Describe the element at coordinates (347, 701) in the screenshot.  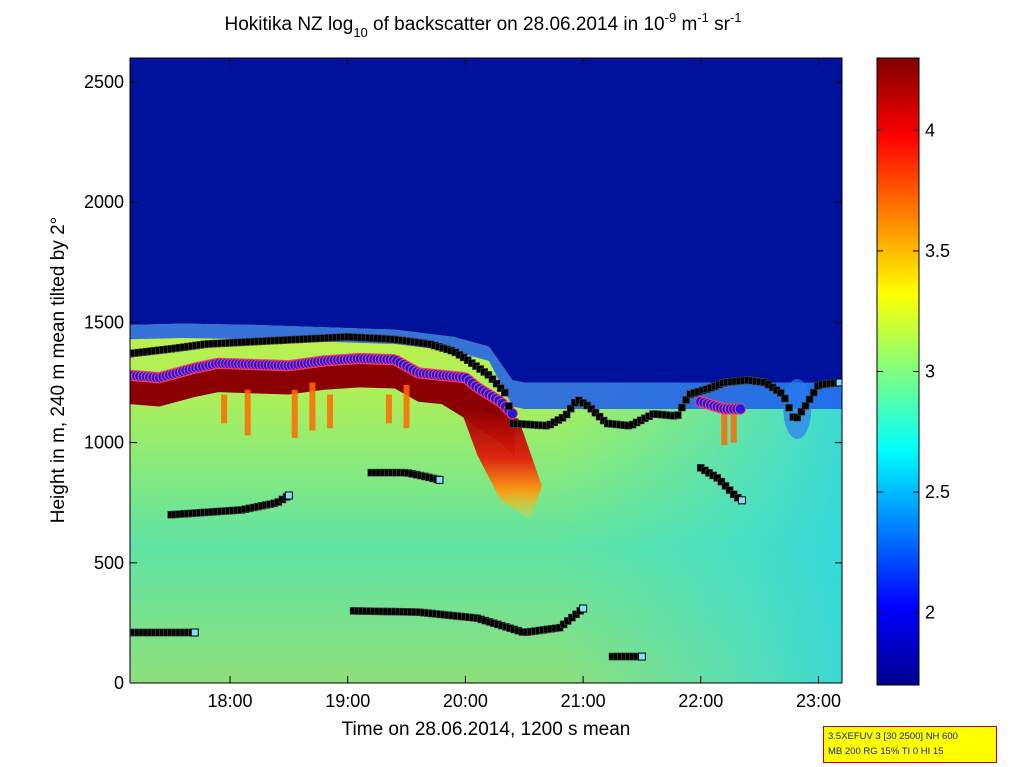
I see `x-tick-label: 19:00` at that location.